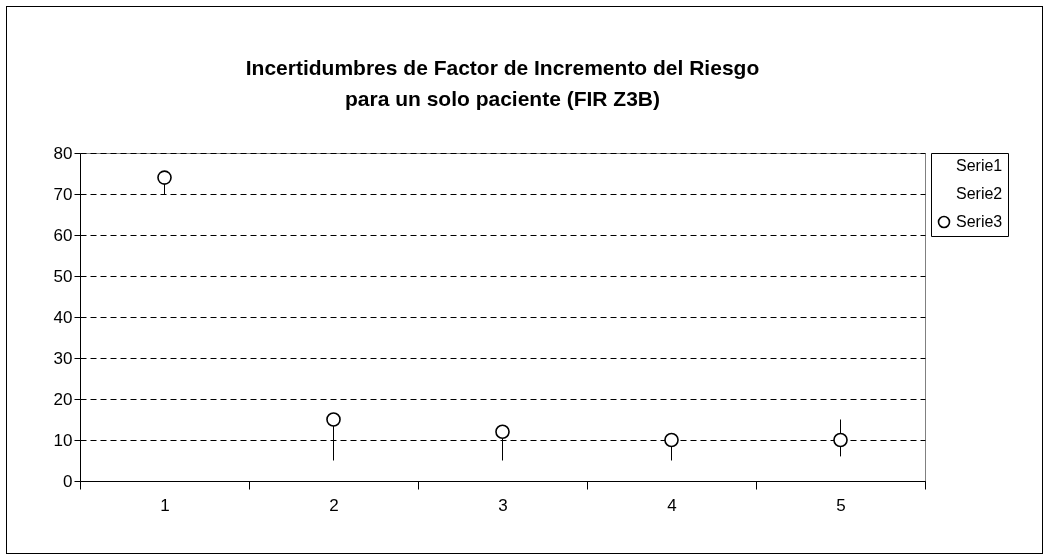 This screenshot has height=560, width=1049. Describe the element at coordinates (63, 153) in the screenshot. I see `y-tick-label: 80` at that location.